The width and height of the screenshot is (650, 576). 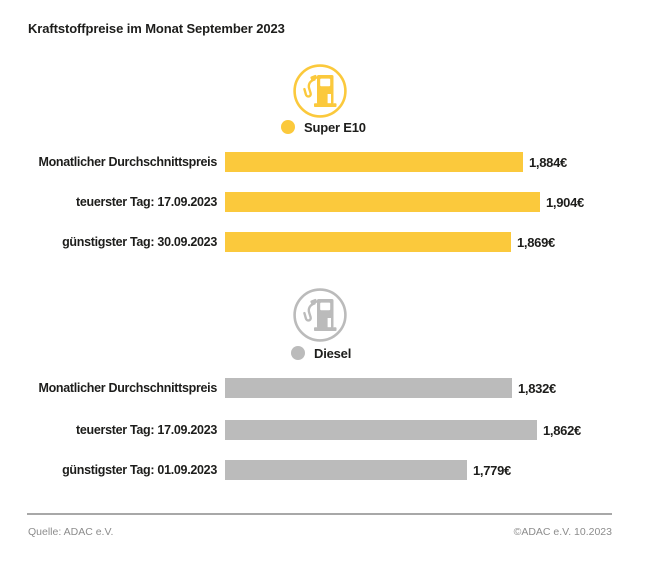 I want to click on bar-row-super-min-day: günstigster Tag: 30.09.2023 1,869€, so click(x=325, y=242).